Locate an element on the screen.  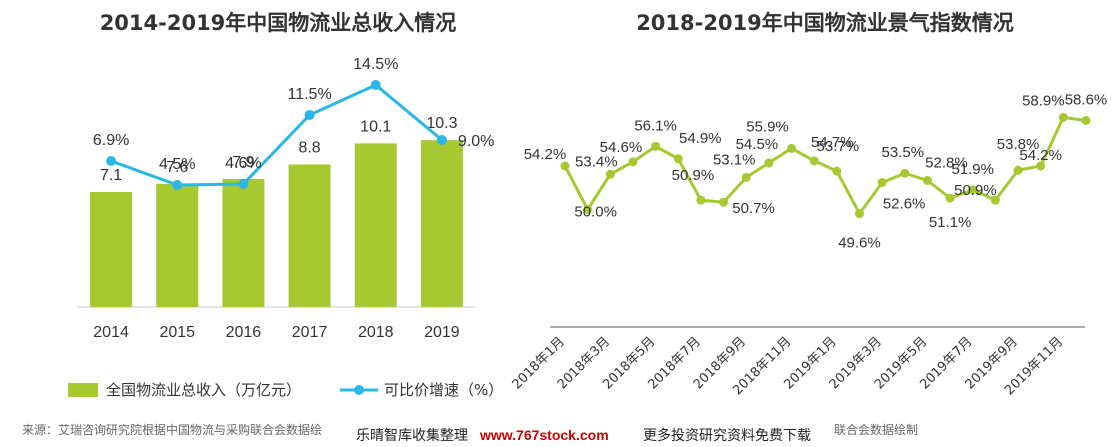
left-chart-title: 2014-2019年中国物流业总收入情况 is located at coordinates (278, 23).